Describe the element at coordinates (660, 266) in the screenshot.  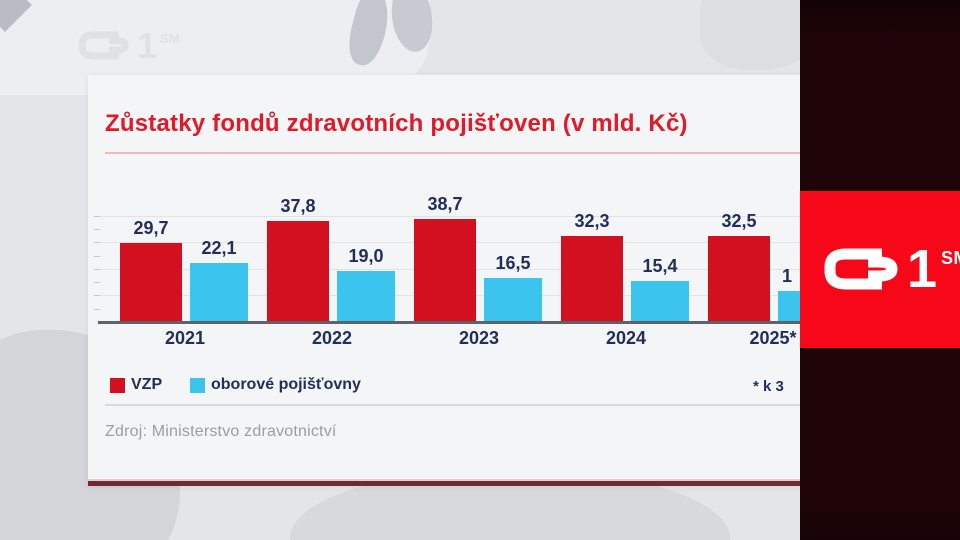
I see `bar-value-label: 15,4` at that location.